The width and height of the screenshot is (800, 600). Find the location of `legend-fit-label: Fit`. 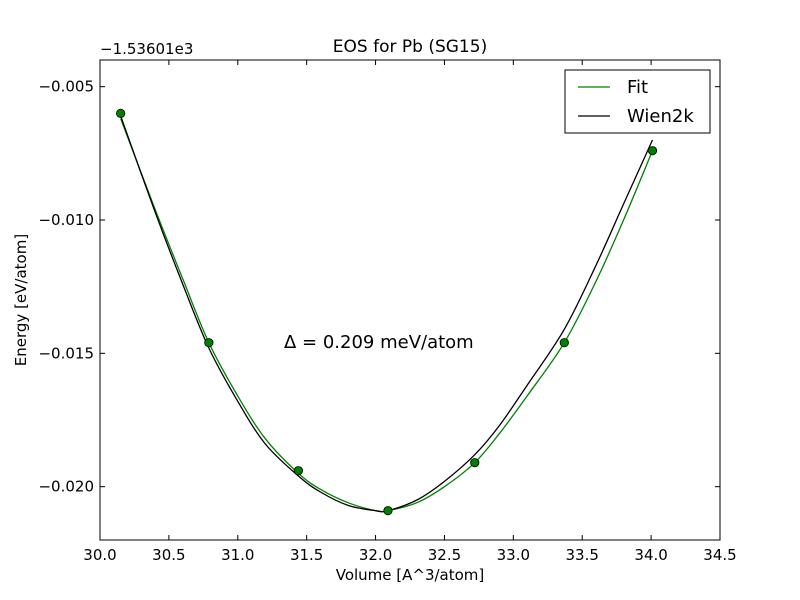

legend-fit-label: Fit is located at coordinates (637, 87).